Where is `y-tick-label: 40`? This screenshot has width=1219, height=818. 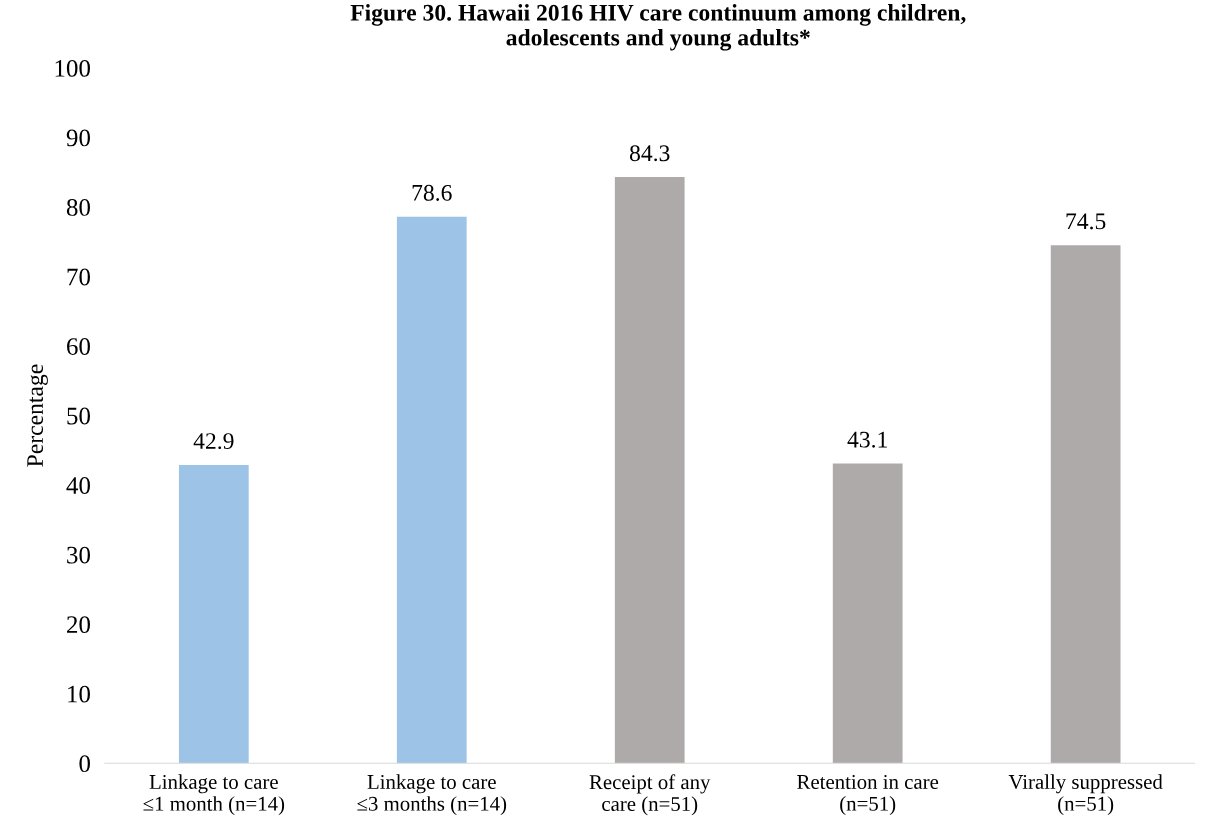 y-tick-label: 40 is located at coordinates (78, 485).